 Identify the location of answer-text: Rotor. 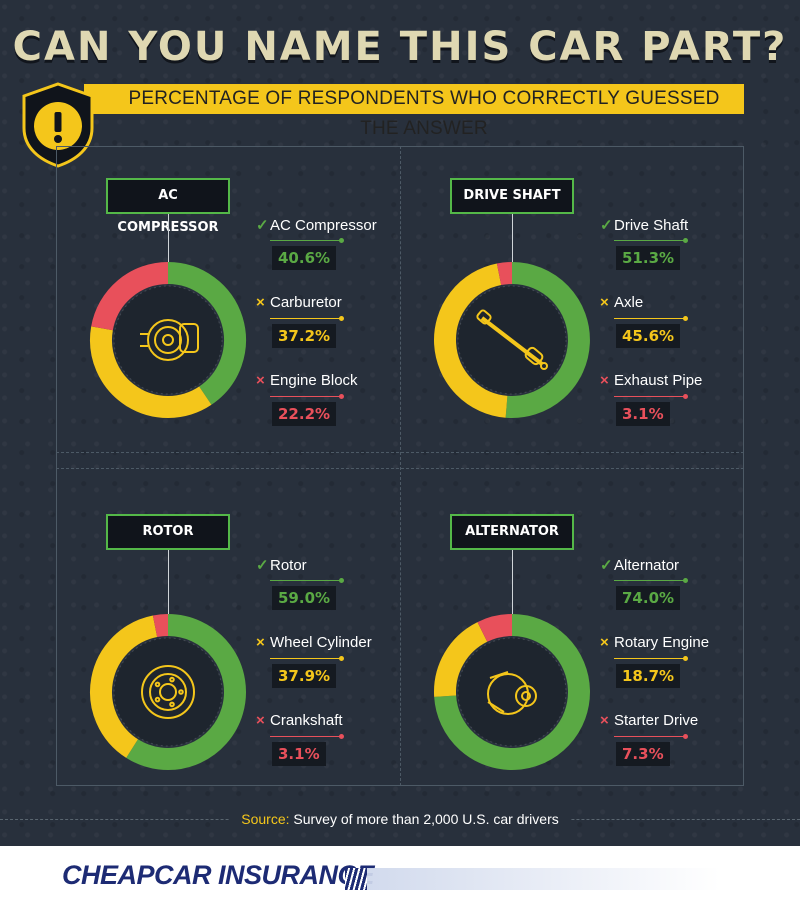
(288, 565).